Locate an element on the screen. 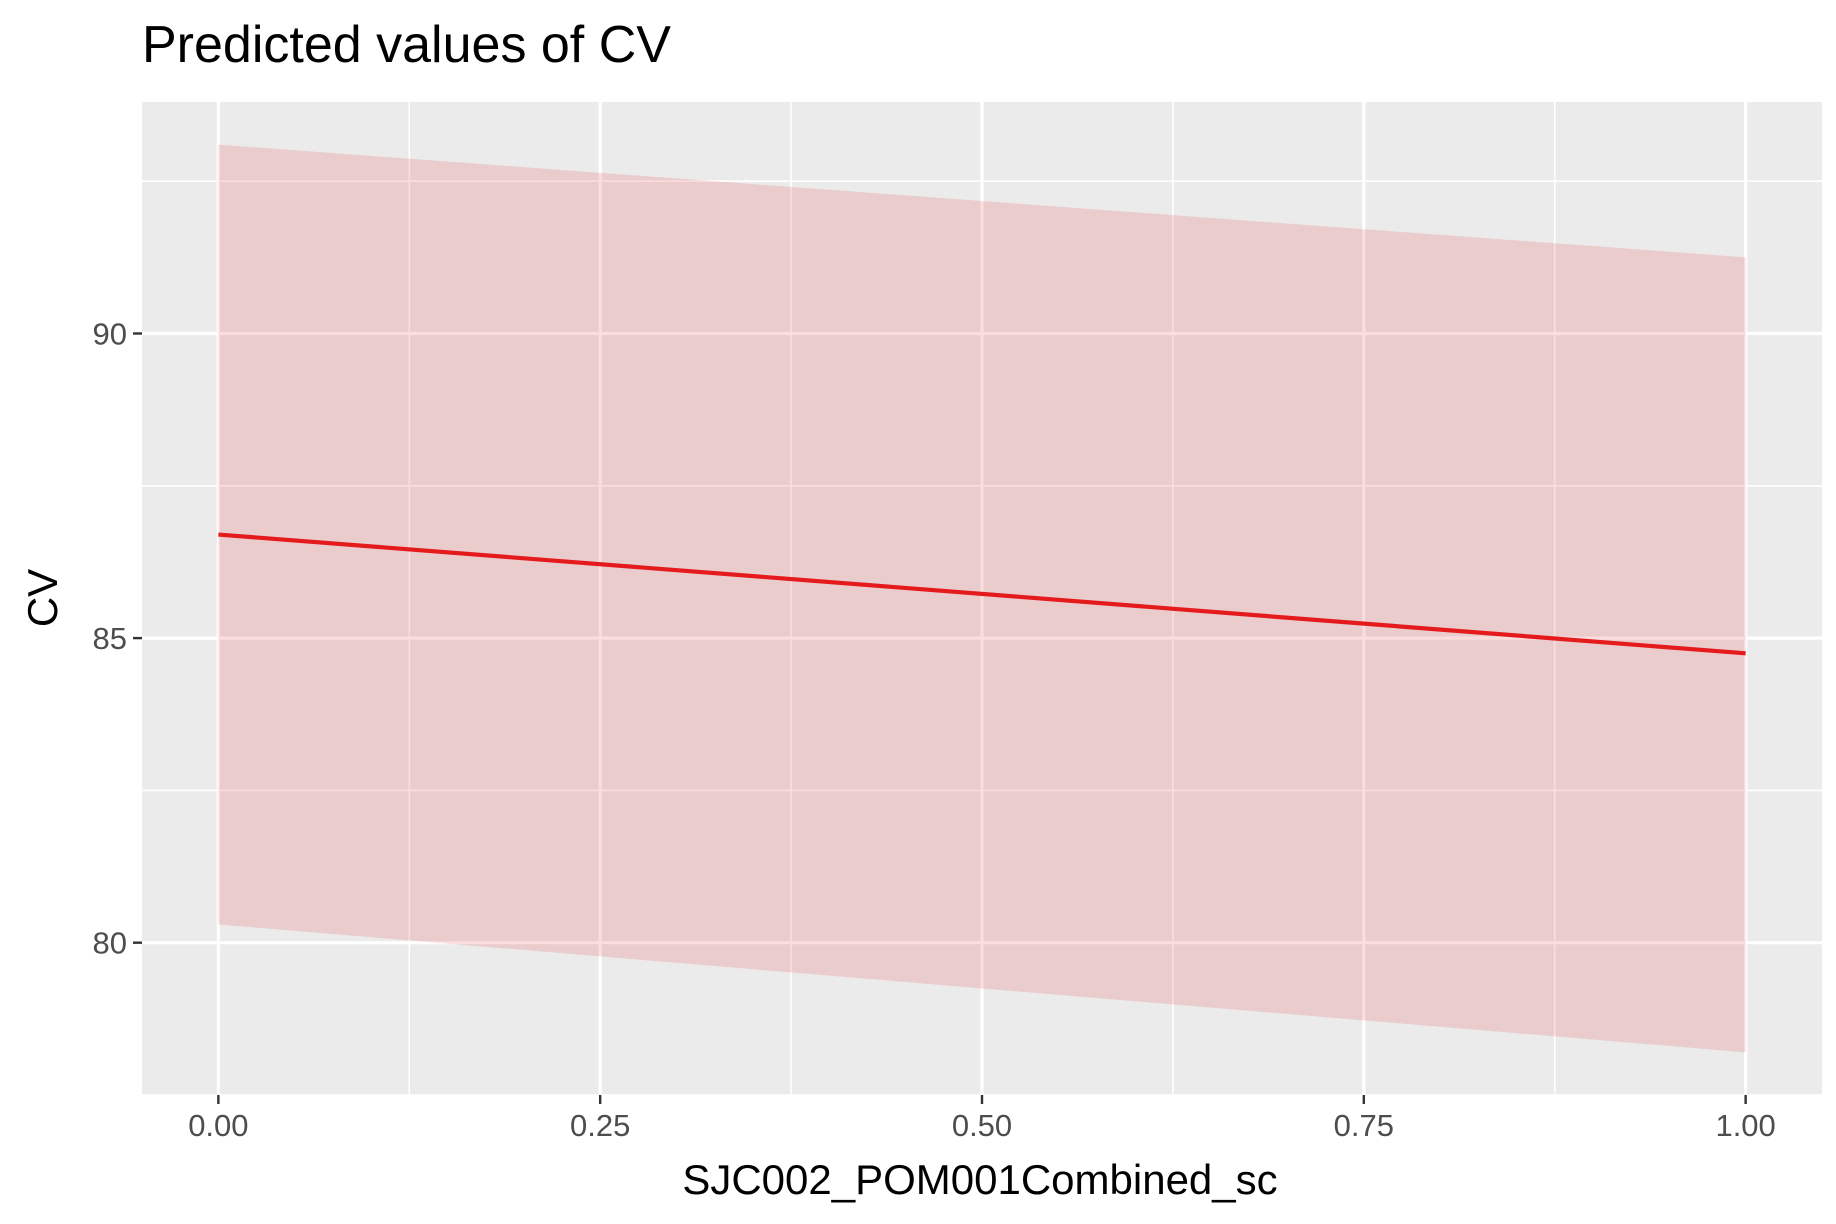 This screenshot has height=1224, width=1836. y-tick-label: 80 is located at coordinates (110, 943).